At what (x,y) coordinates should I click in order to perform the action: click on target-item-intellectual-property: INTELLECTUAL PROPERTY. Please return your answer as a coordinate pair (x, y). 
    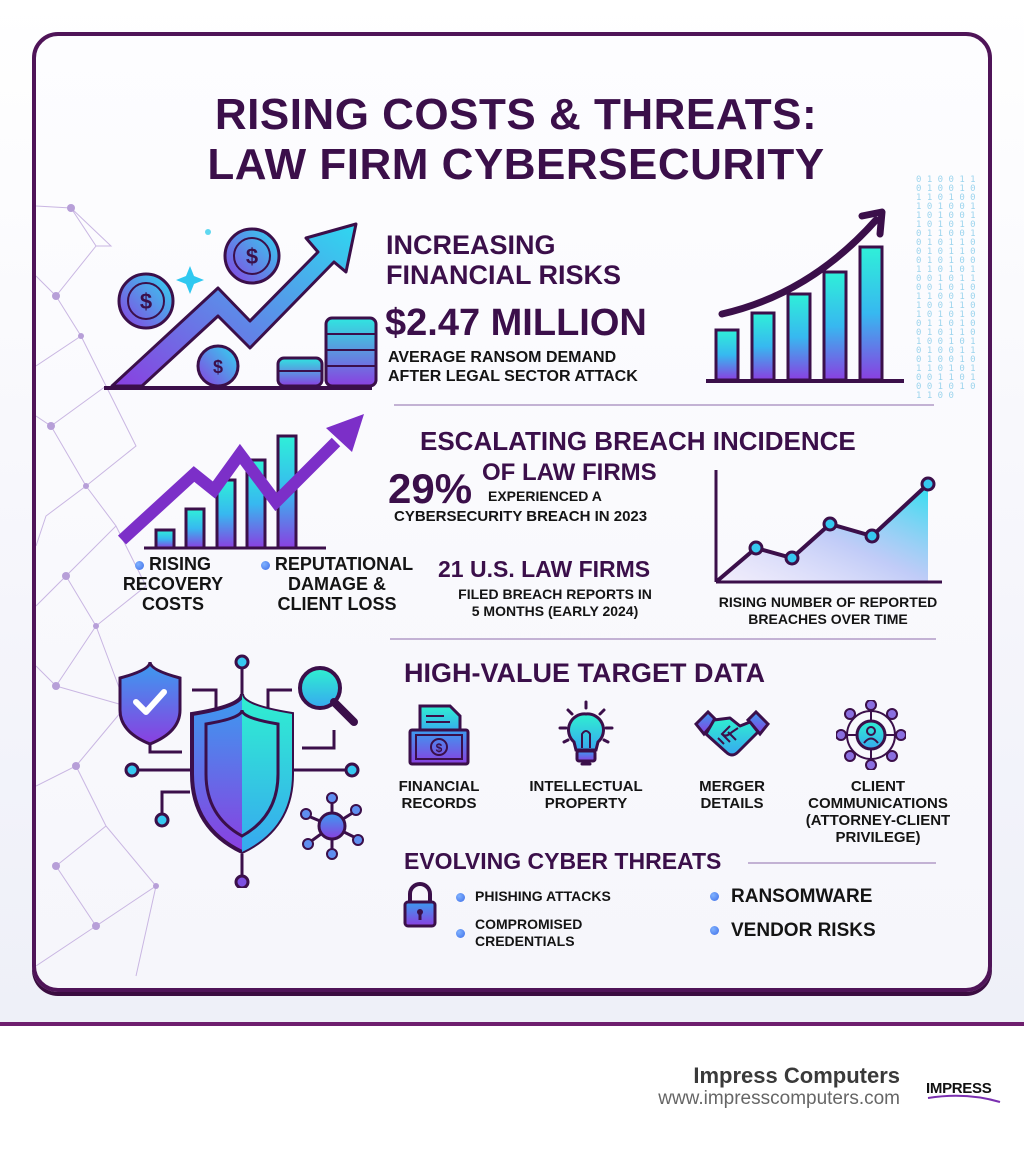
    Looking at the image, I should click on (586, 795).